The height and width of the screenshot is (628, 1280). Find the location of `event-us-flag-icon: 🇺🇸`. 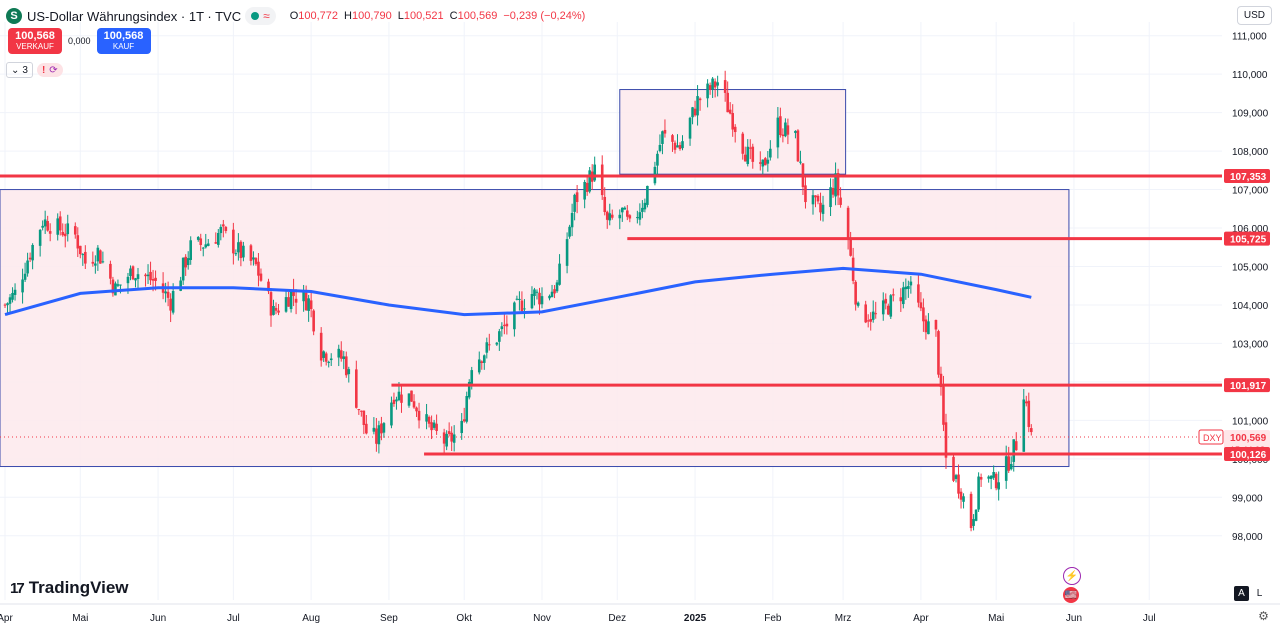

event-us-flag-icon: 🇺🇸 is located at coordinates (1071, 595).